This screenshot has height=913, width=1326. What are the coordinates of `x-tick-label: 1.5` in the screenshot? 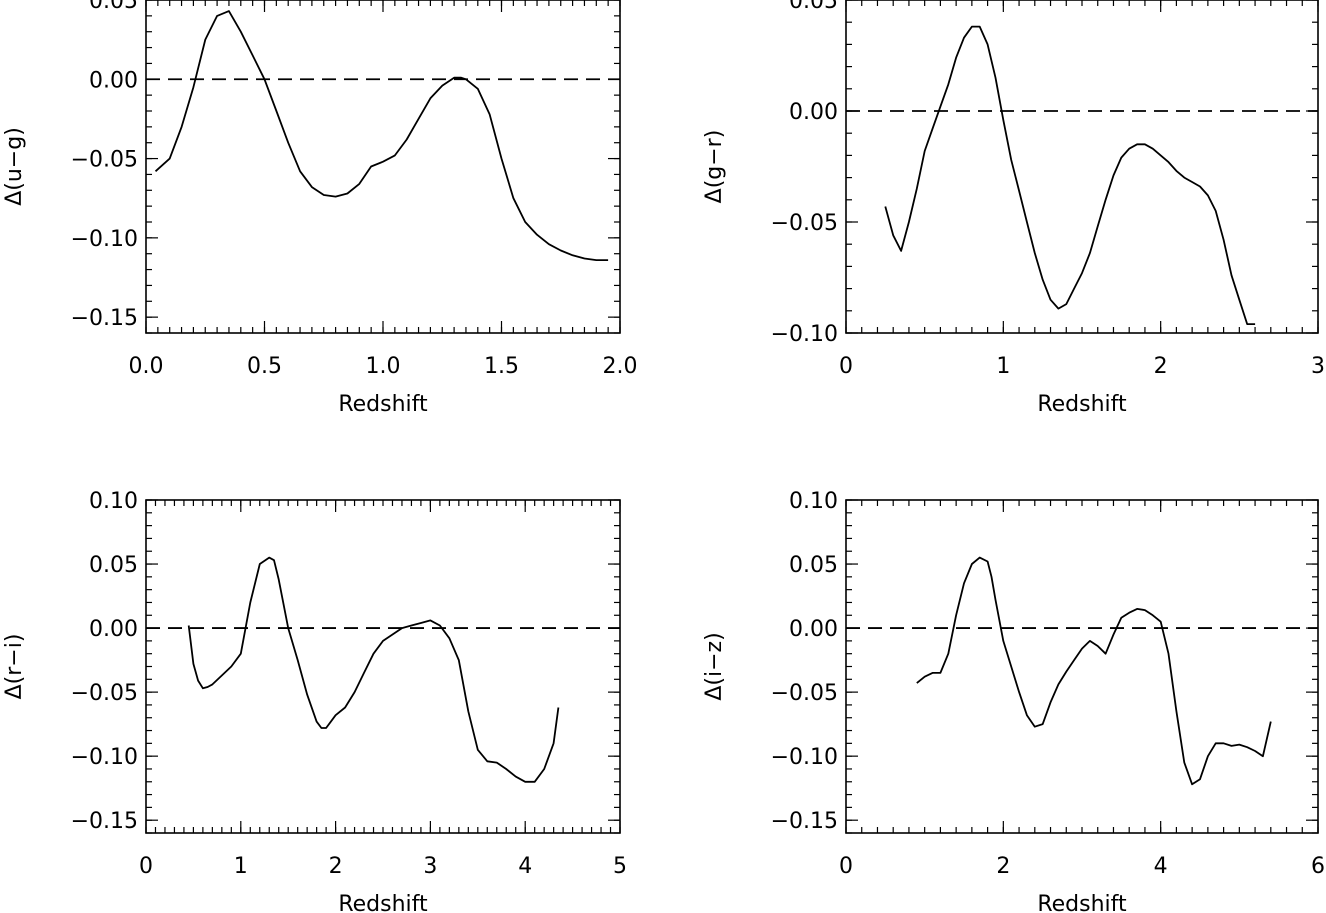 It's located at (501, 366).